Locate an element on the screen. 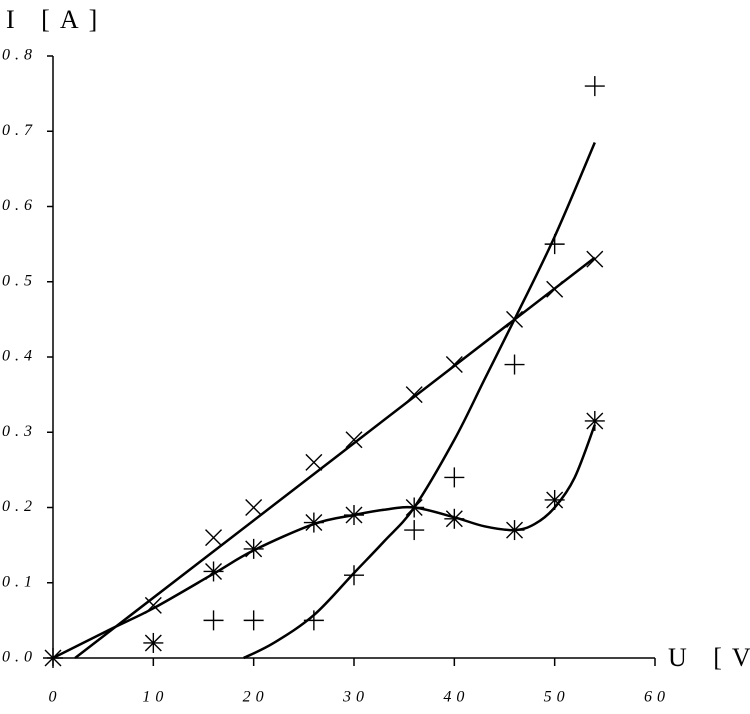 Image resolution: width=750 pixels, height=714 pixels. y-tick-label: 0.4 is located at coordinates (19, 356).